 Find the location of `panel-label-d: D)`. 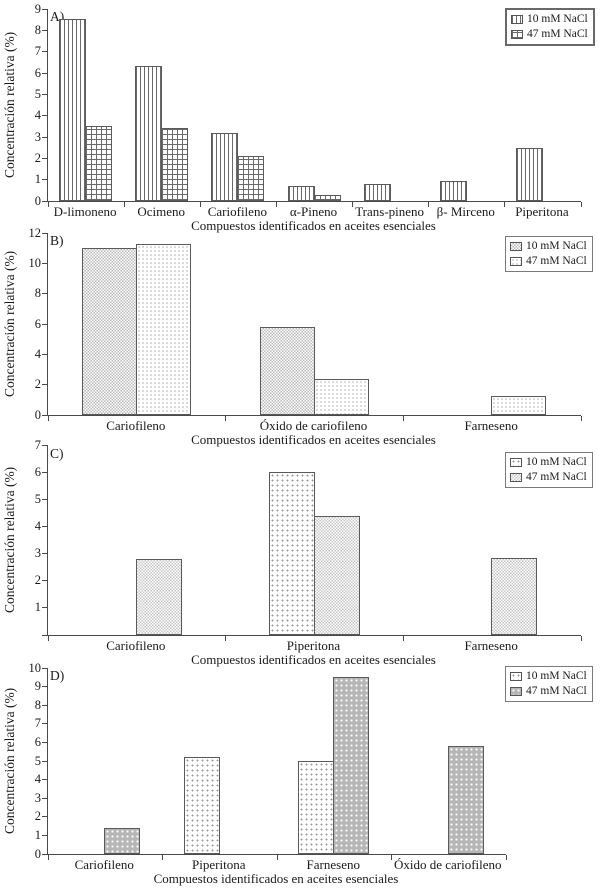

panel-label-d: D) is located at coordinates (57, 675).